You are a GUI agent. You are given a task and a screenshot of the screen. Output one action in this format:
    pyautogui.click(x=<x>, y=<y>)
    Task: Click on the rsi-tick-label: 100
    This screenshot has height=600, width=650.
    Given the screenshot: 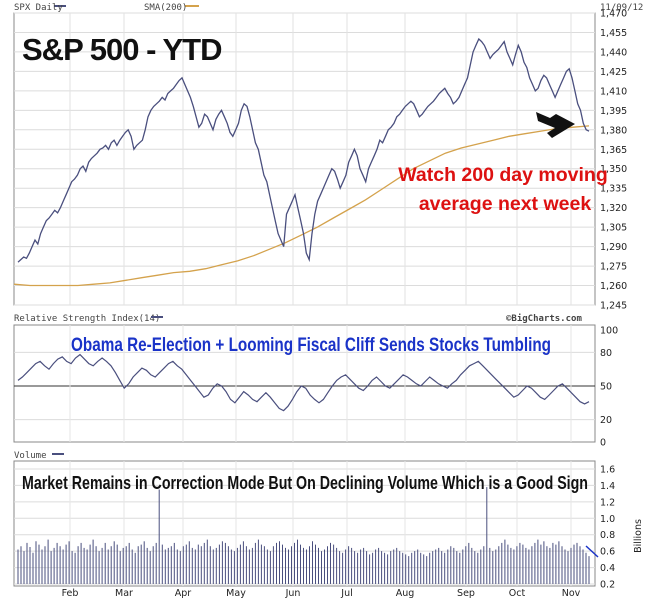 What is the action you would take?
    pyautogui.click(x=609, y=331)
    